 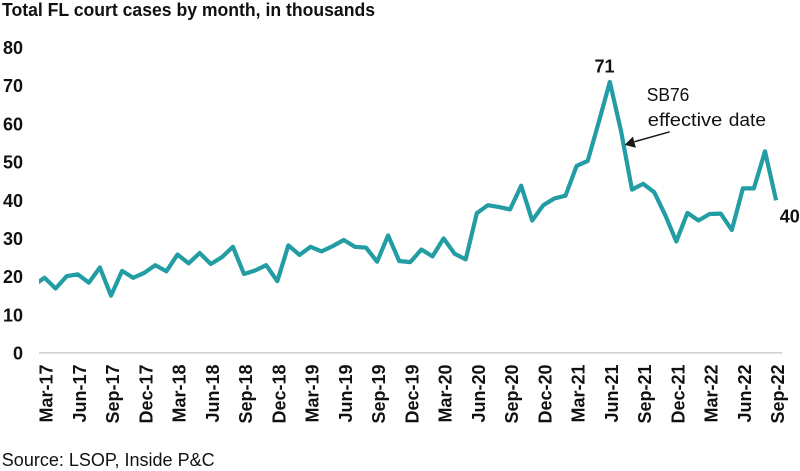 I want to click on svg-text: Sep-18, so click(x=246, y=394).